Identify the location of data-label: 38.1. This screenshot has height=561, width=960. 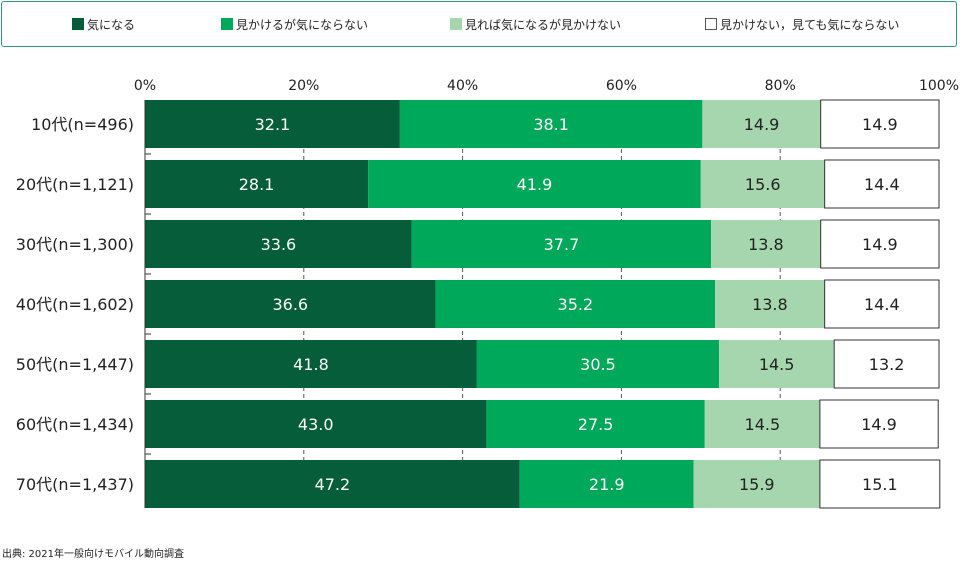
(551, 124).